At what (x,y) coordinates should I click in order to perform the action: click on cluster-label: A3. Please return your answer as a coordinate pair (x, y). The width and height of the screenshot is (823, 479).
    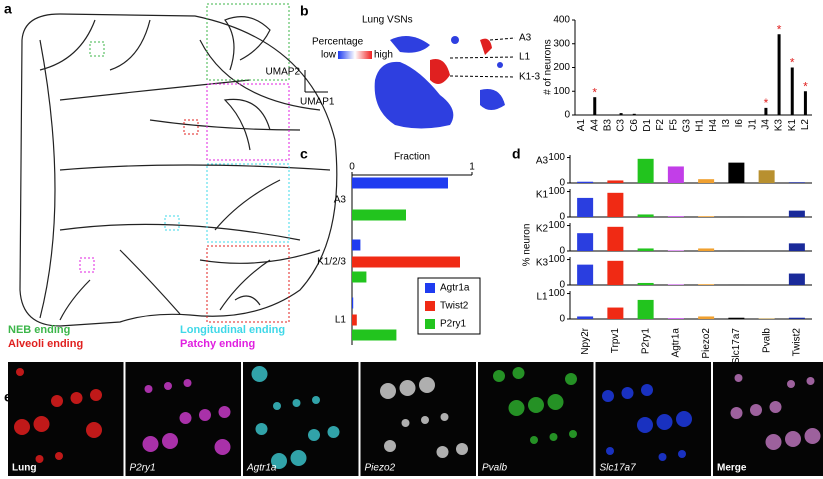
    Looking at the image, I should click on (525, 38).